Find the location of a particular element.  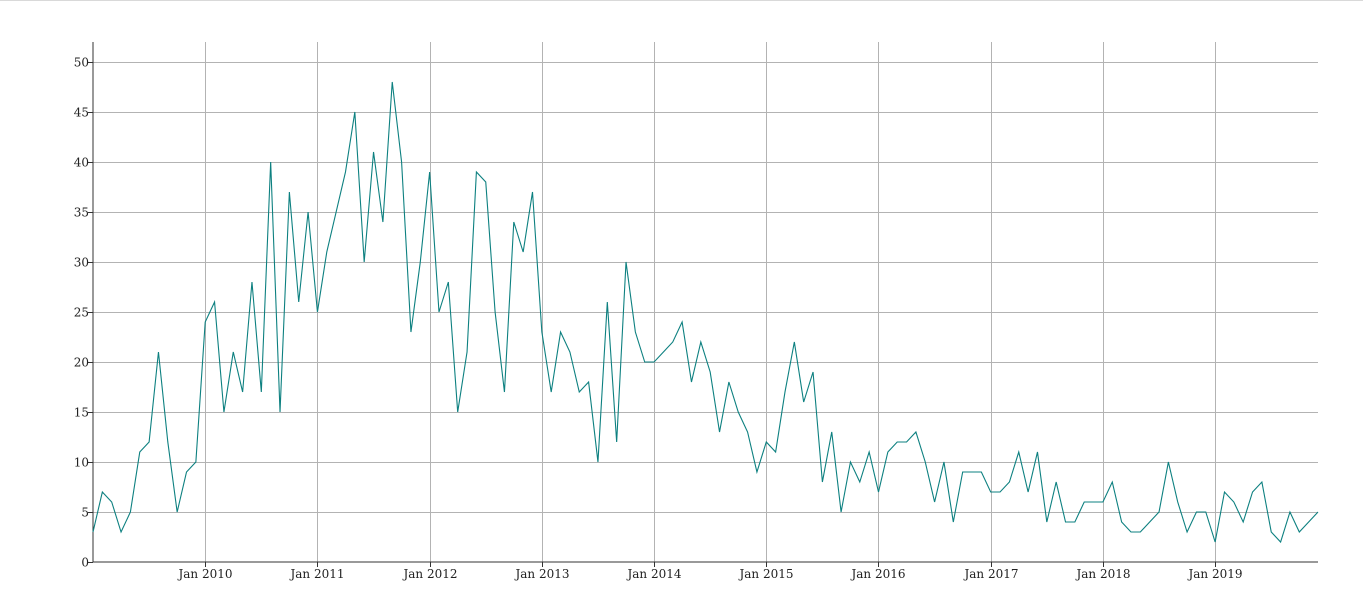

y-tick-label: 10 is located at coordinates (81, 463).